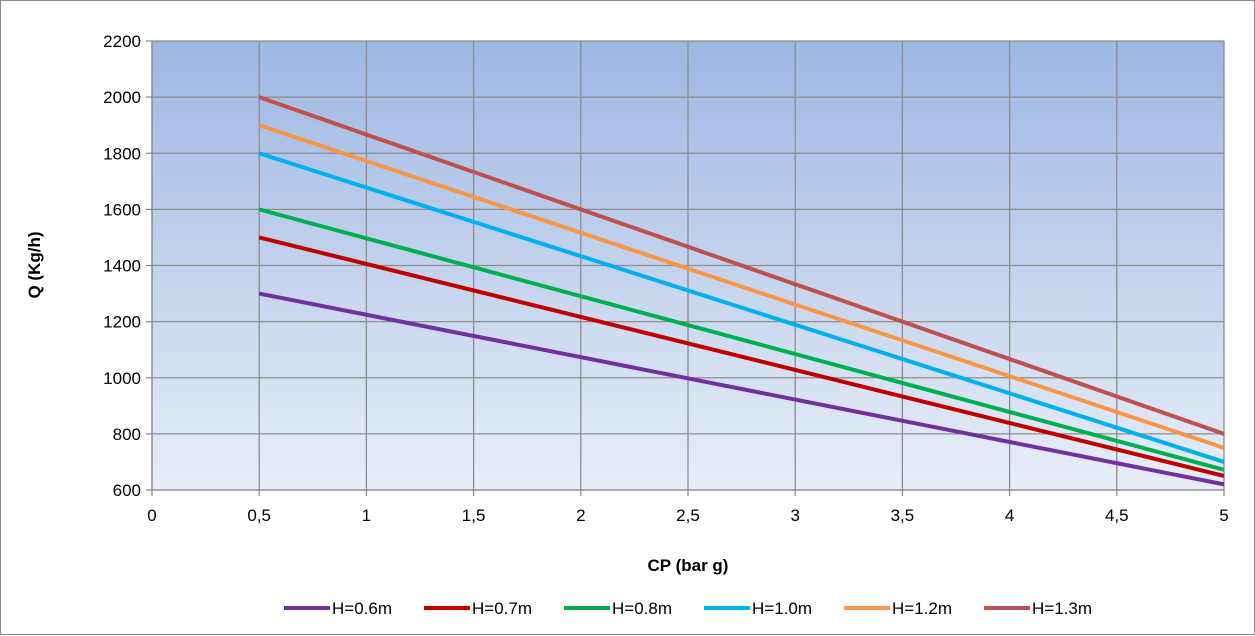 The height and width of the screenshot is (636, 1255). Describe the element at coordinates (122, 209) in the screenshot. I see `y-tick-label: 1600` at that location.